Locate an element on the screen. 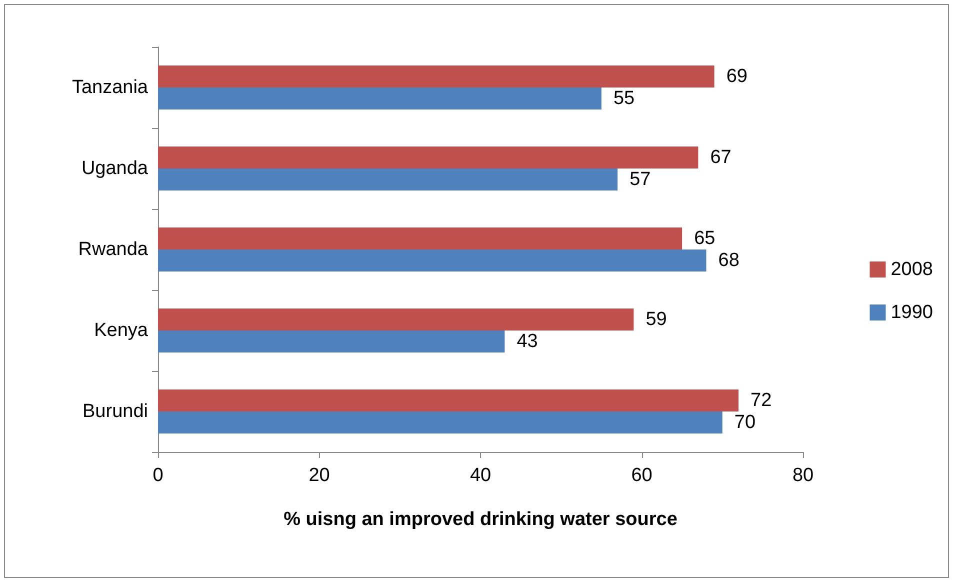 This screenshot has height=584, width=955. data-label: 68 is located at coordinates (729, 260).